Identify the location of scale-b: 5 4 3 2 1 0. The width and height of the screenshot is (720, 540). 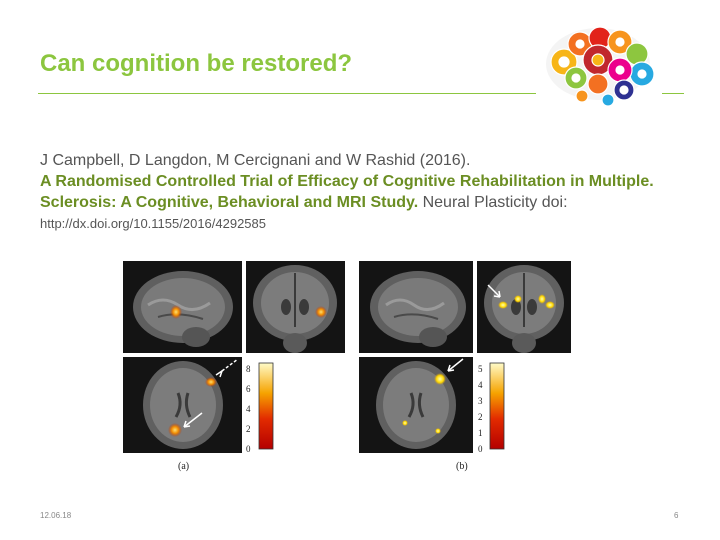
(491, 408).